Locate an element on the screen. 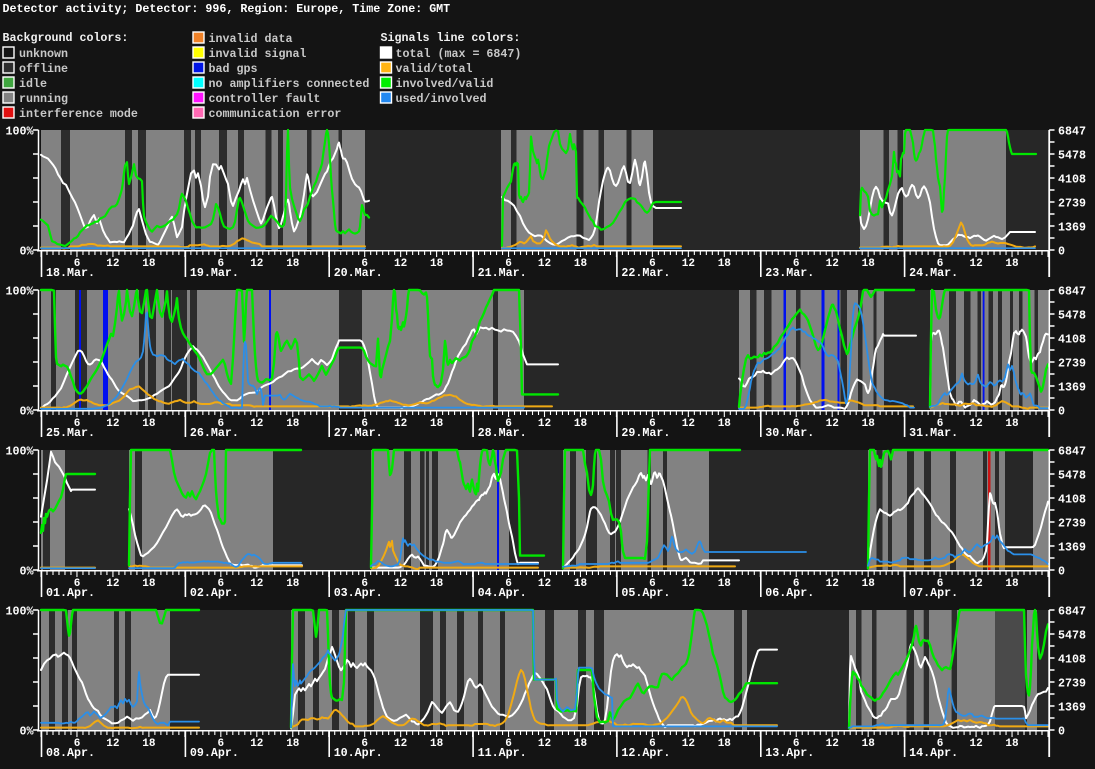 The image size is (1095, 769). svg-text: bad gps is located at coordinates (233, 69).